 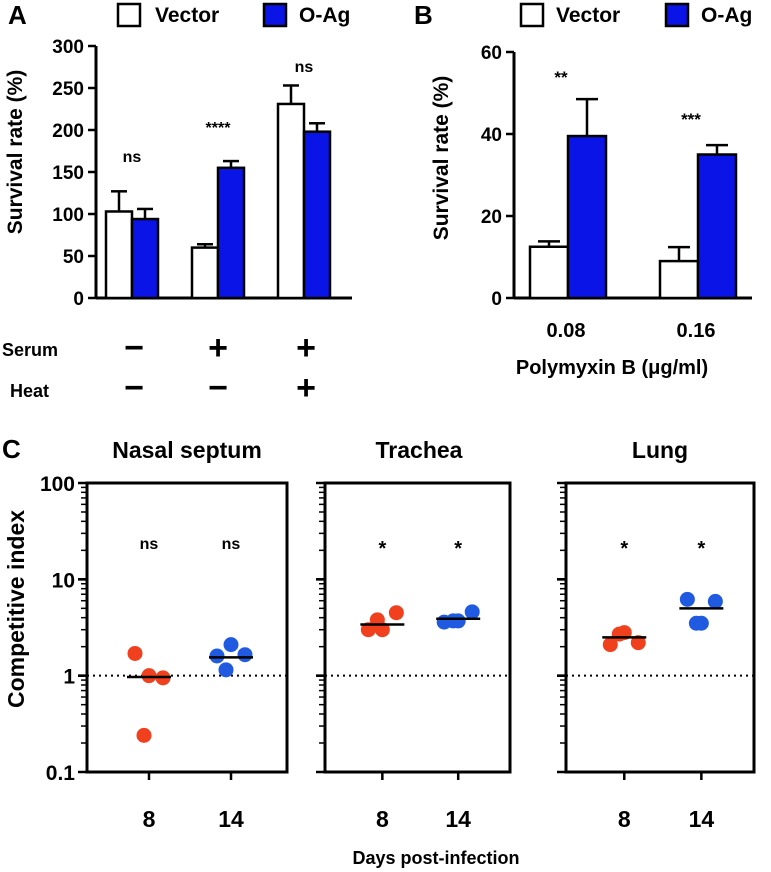 What do you see at coordinates (491, 217) in the screenshot?
I see `y-tick-label: 20` at bounding box center [491, 217].